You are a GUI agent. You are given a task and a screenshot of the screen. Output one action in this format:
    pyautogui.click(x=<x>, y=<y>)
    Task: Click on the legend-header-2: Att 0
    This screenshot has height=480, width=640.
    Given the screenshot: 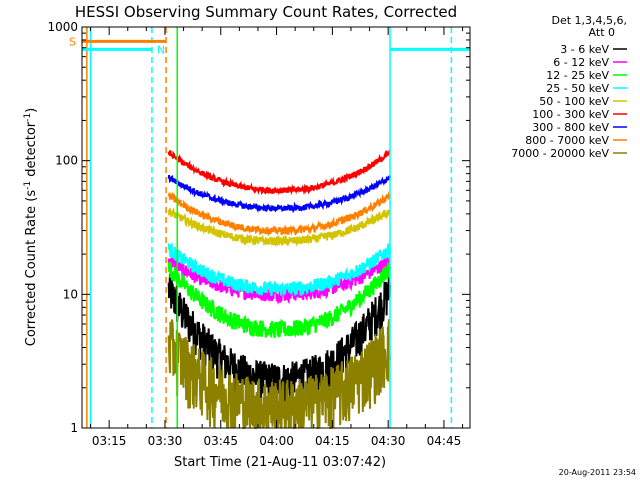 What is the action you would take?
    pyautogui.click(x=602, y=32)
    